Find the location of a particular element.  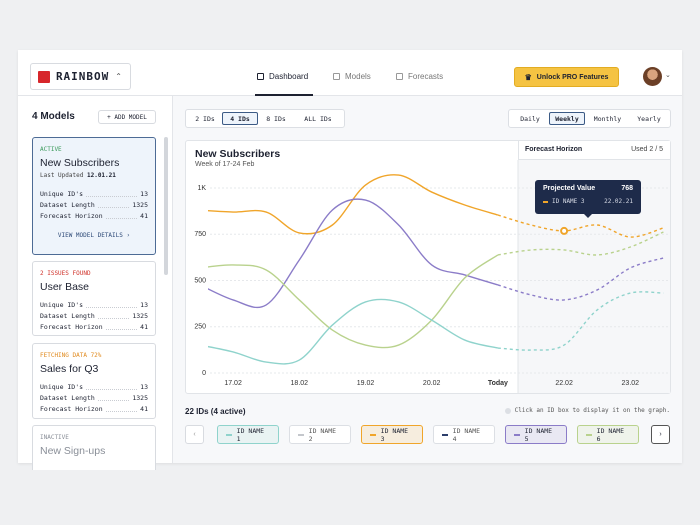

card-row: Dataset Length 1325 is located at coordinates (94, 316).